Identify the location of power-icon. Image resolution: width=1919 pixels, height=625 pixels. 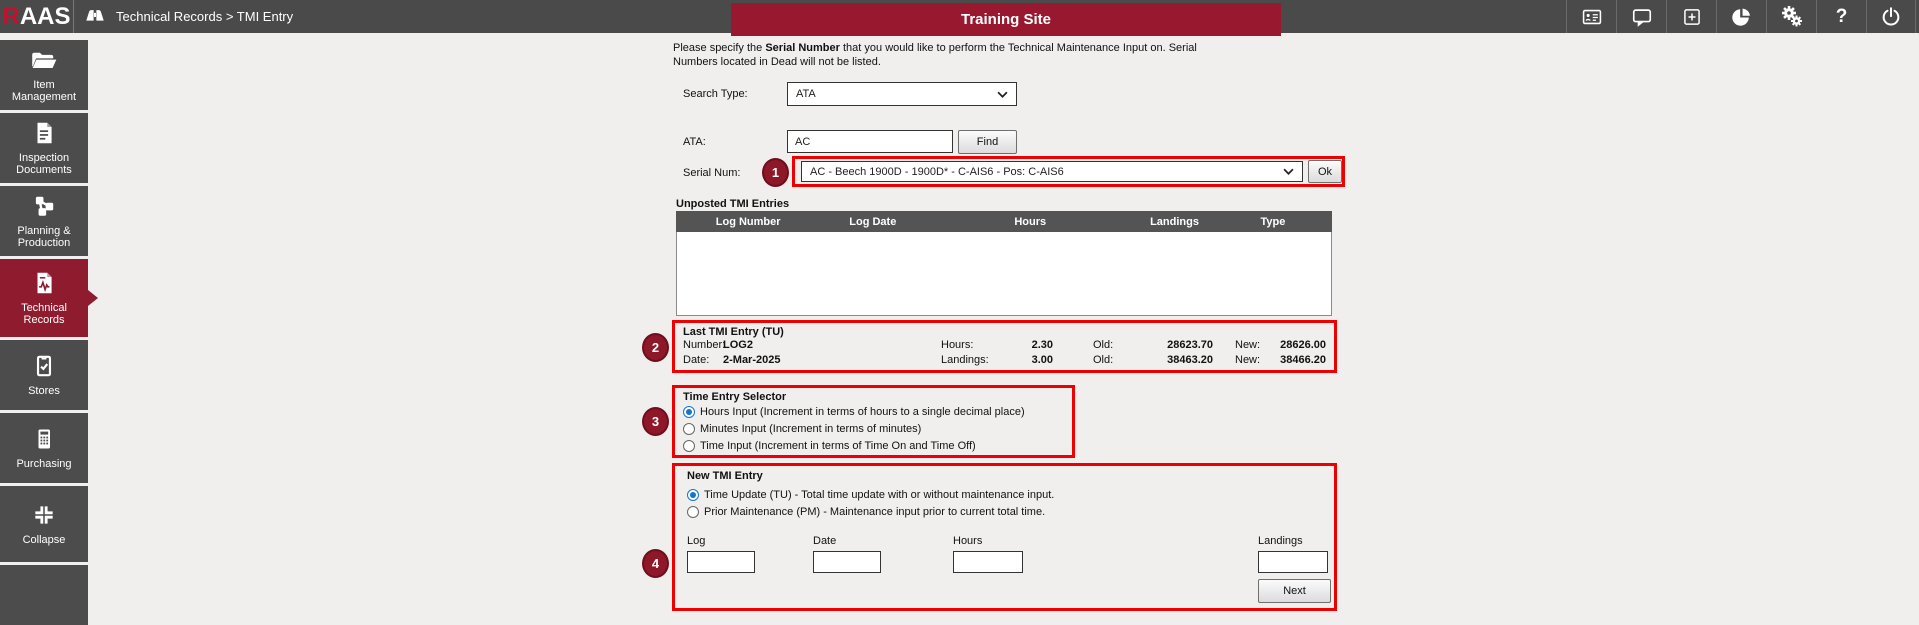
(1891, 17).